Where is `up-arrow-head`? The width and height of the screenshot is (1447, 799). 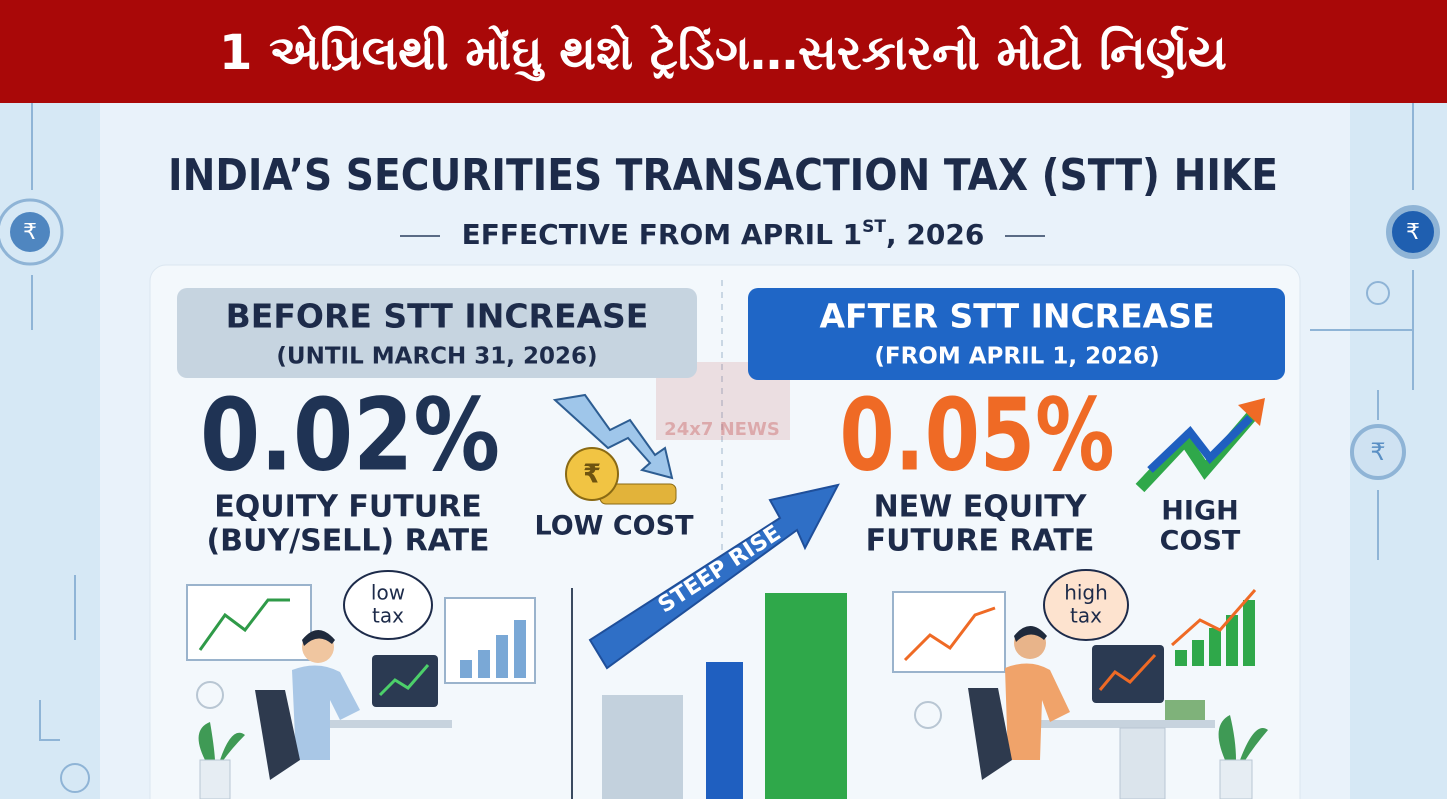
up-arrow-head is located at coordinates (1251, 412).